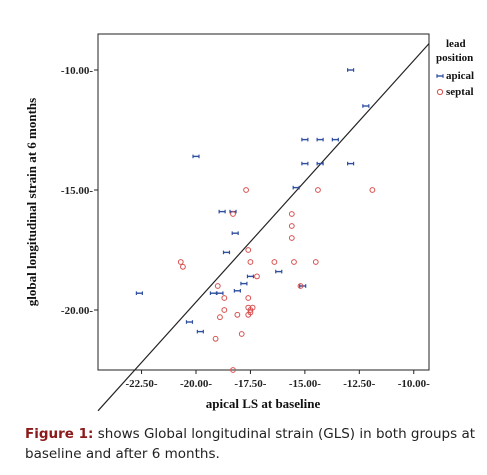 This screenshot has width=487, height=475. I want to click on y-tick-label: -10.00-, so click(77, 71).